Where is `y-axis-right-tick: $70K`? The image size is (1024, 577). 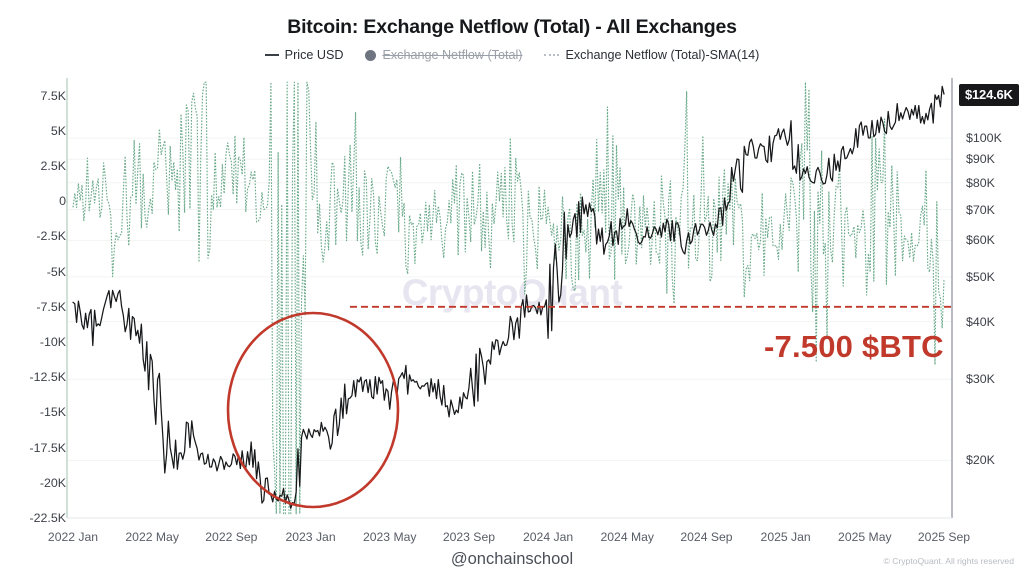
y-axis-right-tick: $70K is located at coordinates (980, 209).